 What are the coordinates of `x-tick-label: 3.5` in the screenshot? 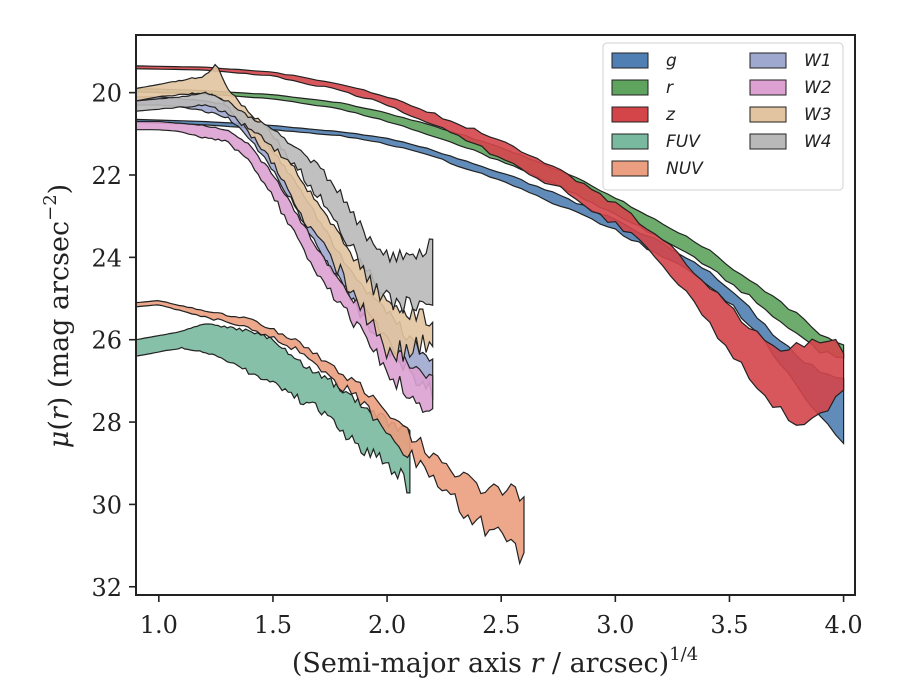 It's located at (729, 625).